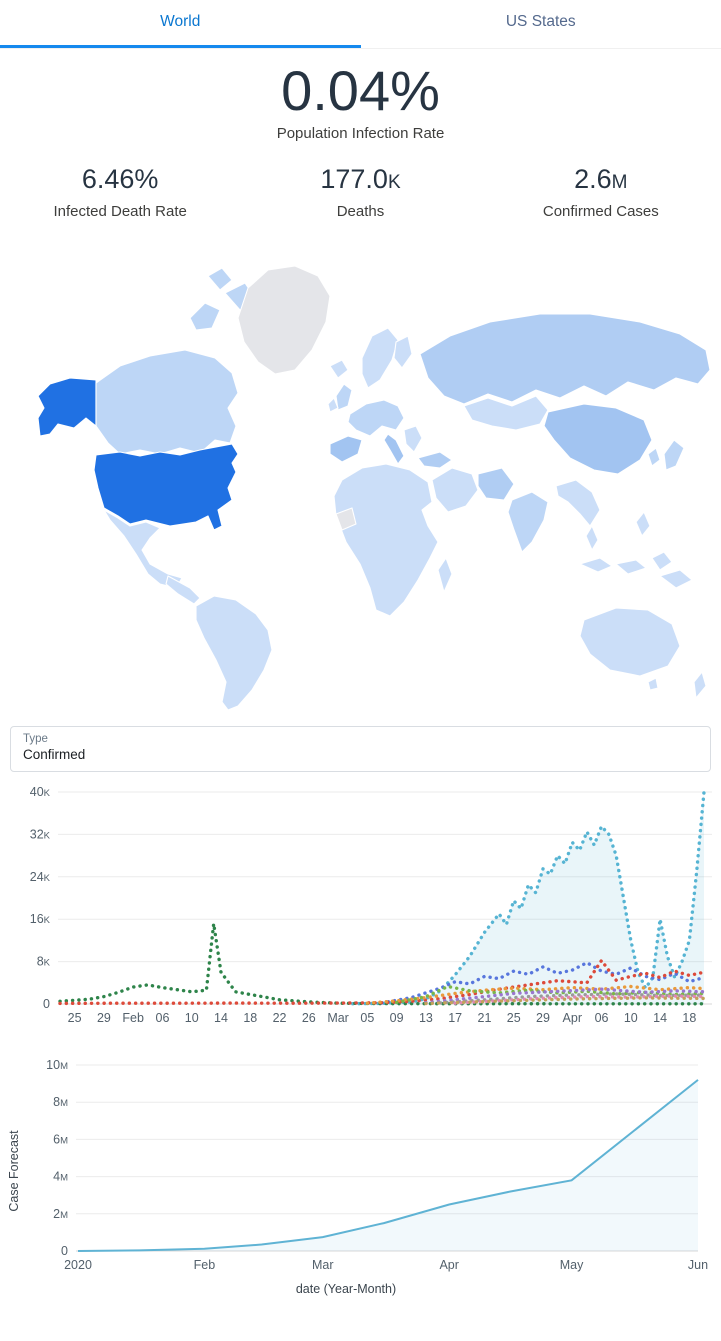  Describe the element at coordinates (578, 503) in the screenshot. I see `map-region-se-asia` at that location.